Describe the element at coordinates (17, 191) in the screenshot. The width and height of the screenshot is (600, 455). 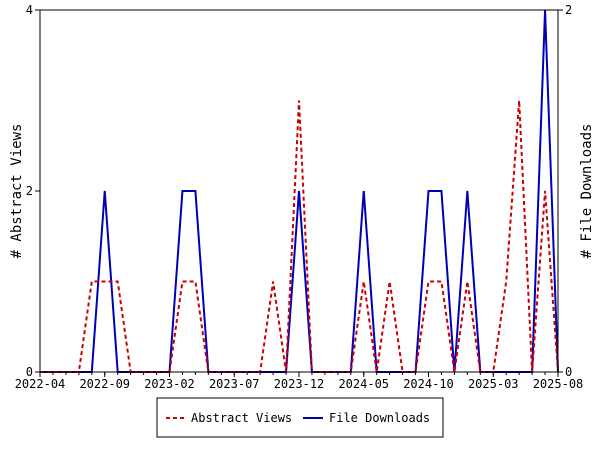
I see `y-axis-label: # Abstract Views` at that location.